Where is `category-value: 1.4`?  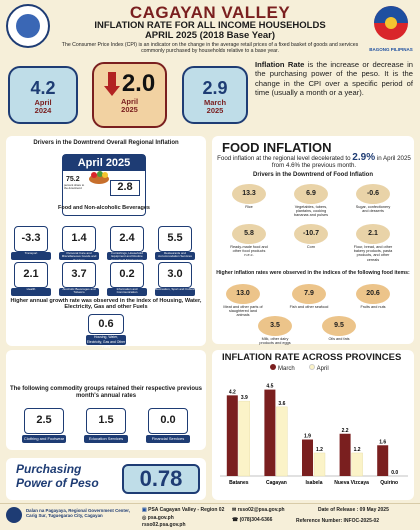
category-value: 1.4 is located at coordinates (79, 239).